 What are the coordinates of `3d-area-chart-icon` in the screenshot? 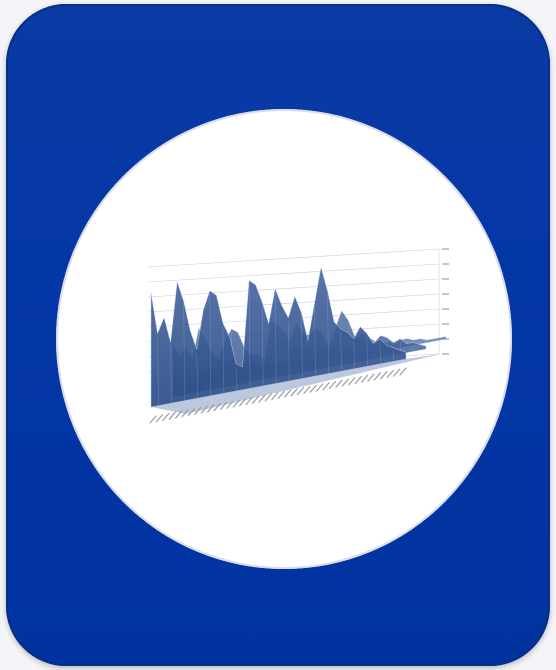 It's located at (298, 336).